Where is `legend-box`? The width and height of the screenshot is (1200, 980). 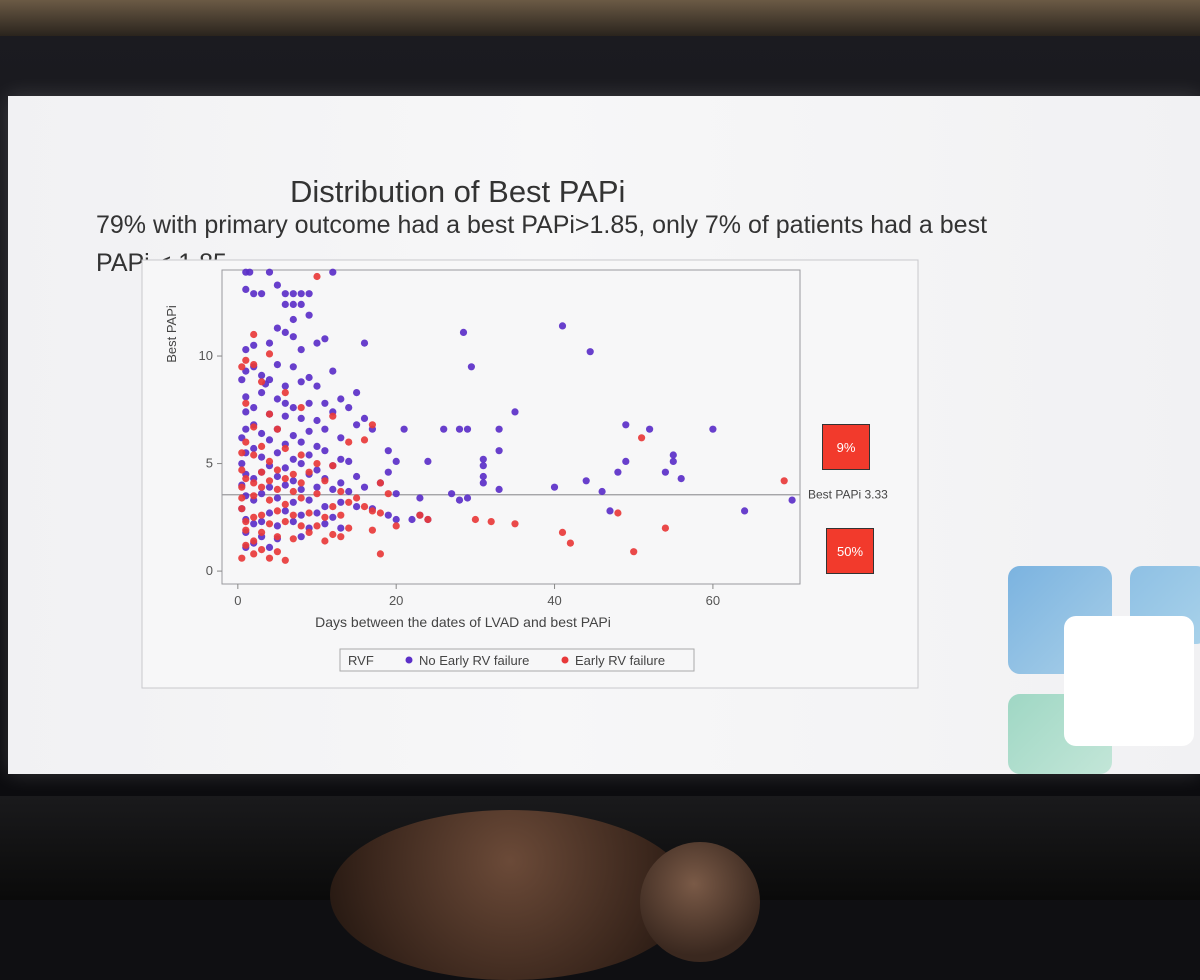
legend-box is located at coordinates (517, 660).